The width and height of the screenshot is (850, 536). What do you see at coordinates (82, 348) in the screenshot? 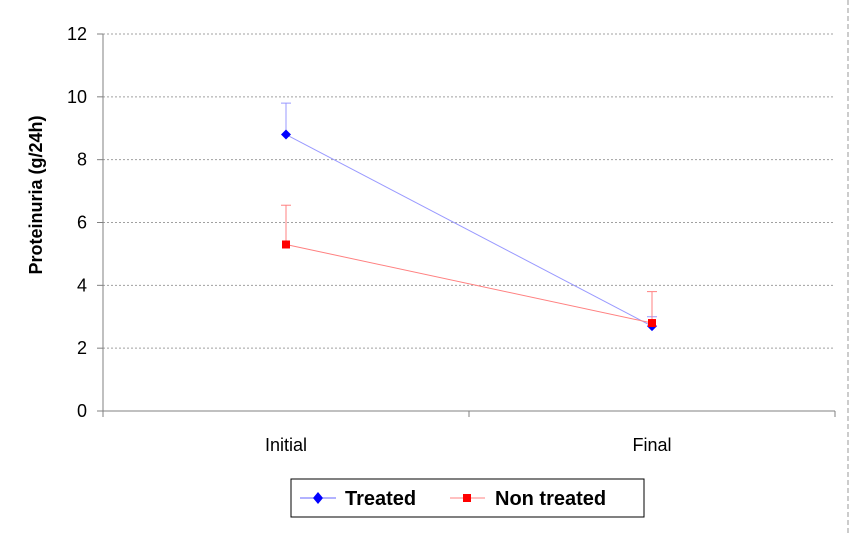
I see `y-tick-label-1: 2` at bounding box center [82, 348].